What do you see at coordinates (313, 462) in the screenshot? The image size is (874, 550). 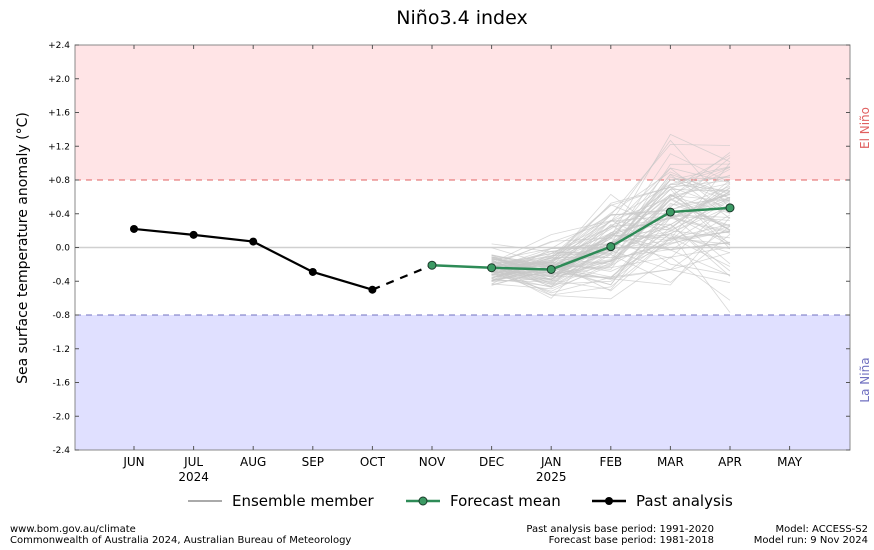 I see `x-tick-label: SEP` at bounding box center [313, 462].